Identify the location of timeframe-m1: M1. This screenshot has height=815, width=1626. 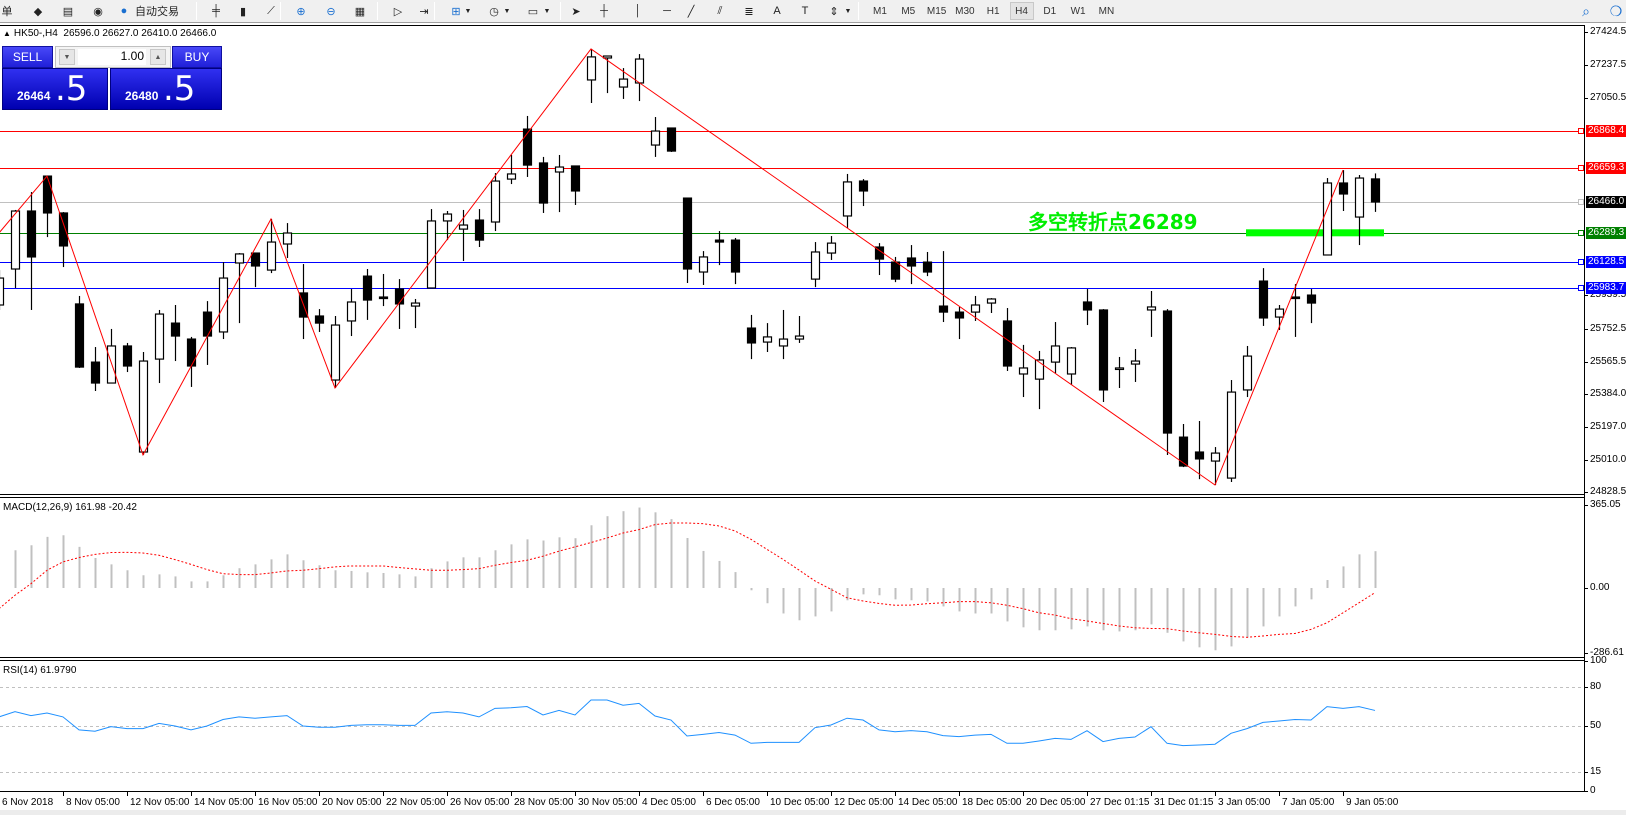
(880, 11).